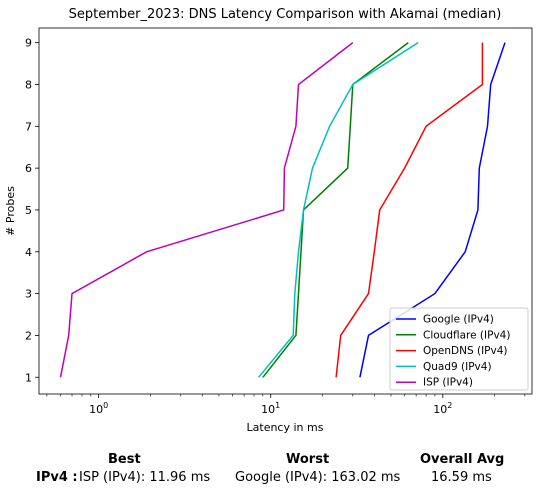 Image resolution: width=541 pixels, height=496 pixels. What do you see at coordinates (270, 408) in the screenshot?
I see `x-tick-label: 10¹` at bounding box center [270, 408].